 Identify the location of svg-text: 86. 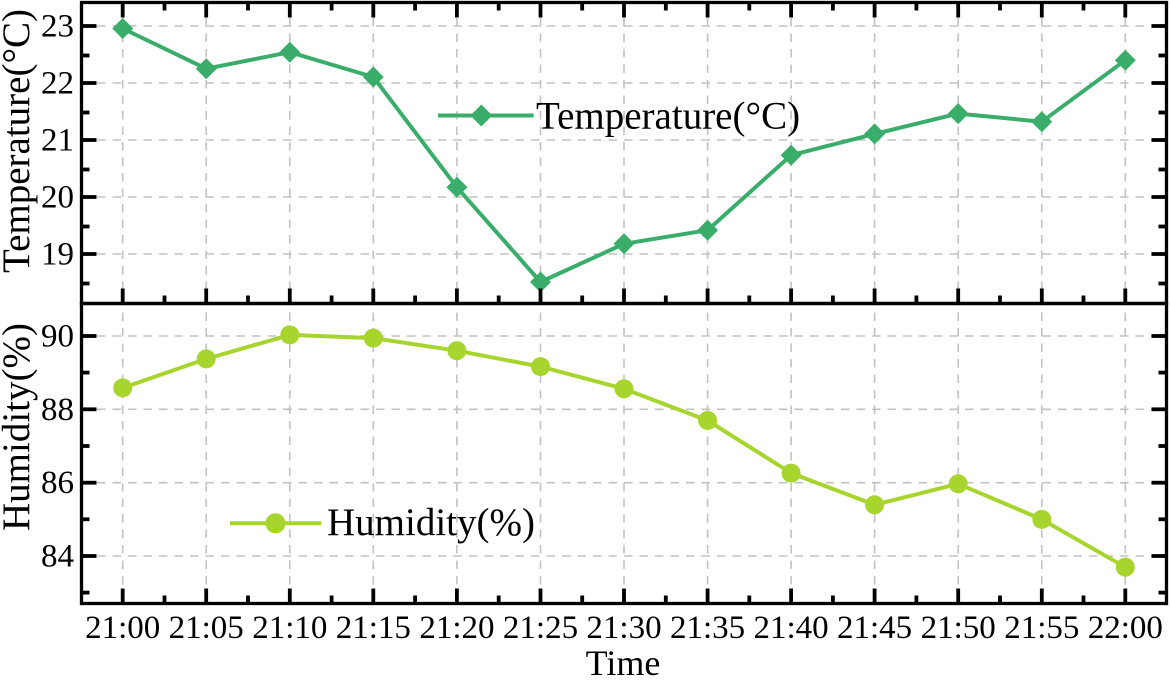
(57, 483).